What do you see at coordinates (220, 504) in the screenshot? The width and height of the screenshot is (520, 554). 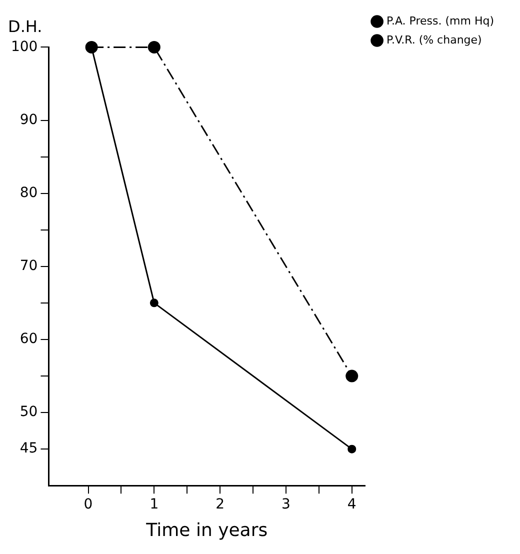 I see `x-tick-label: 2` at bounding box center [220, 504].